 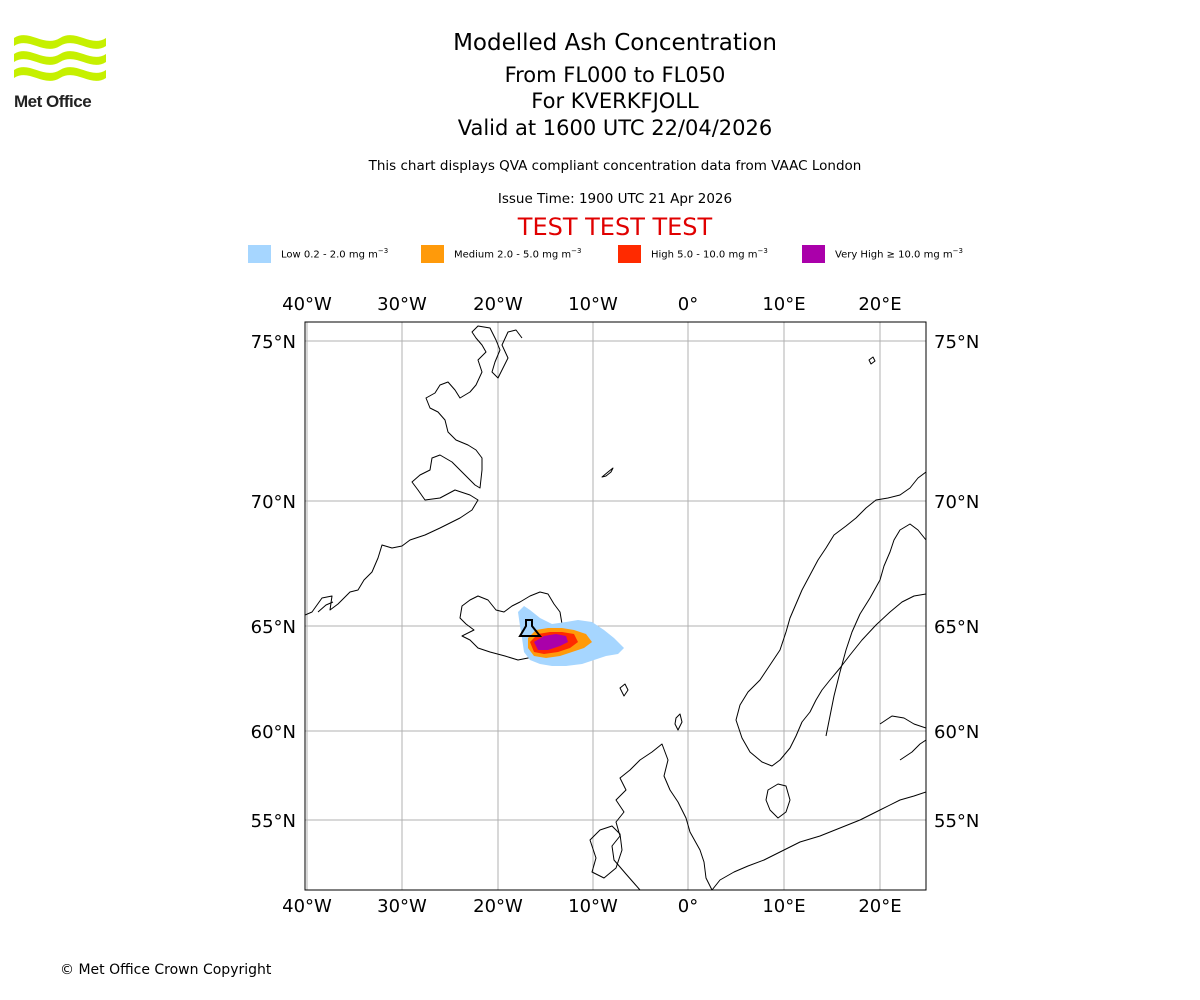 What do you see at coordinates (325, 607) in the screenshot?
I see `greenland-inlet` at bounding box center [325, 607].